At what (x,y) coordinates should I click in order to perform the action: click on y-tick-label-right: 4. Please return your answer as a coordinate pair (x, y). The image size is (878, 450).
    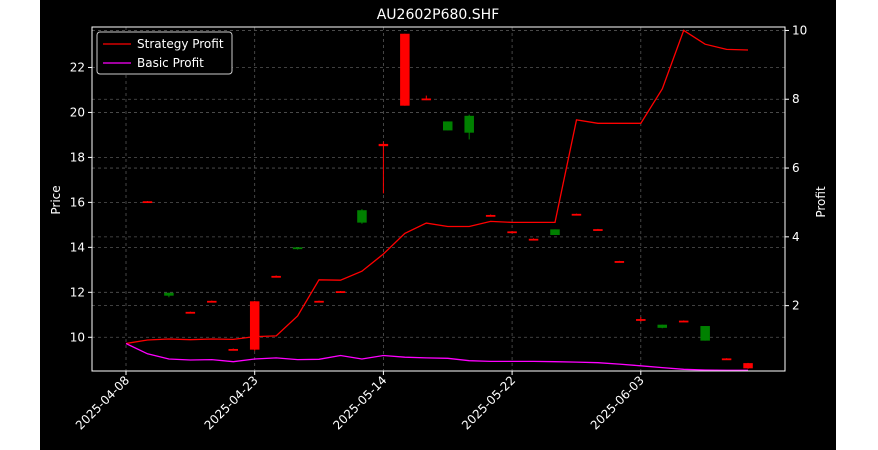
    Looking at the image, I should click on (796, 237).